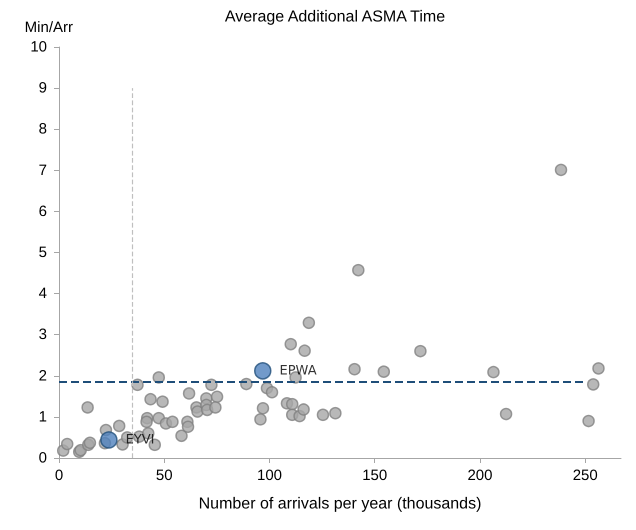 The image size is (636, 530). I want to click on y-tick-label: 8, so click(42, 129).